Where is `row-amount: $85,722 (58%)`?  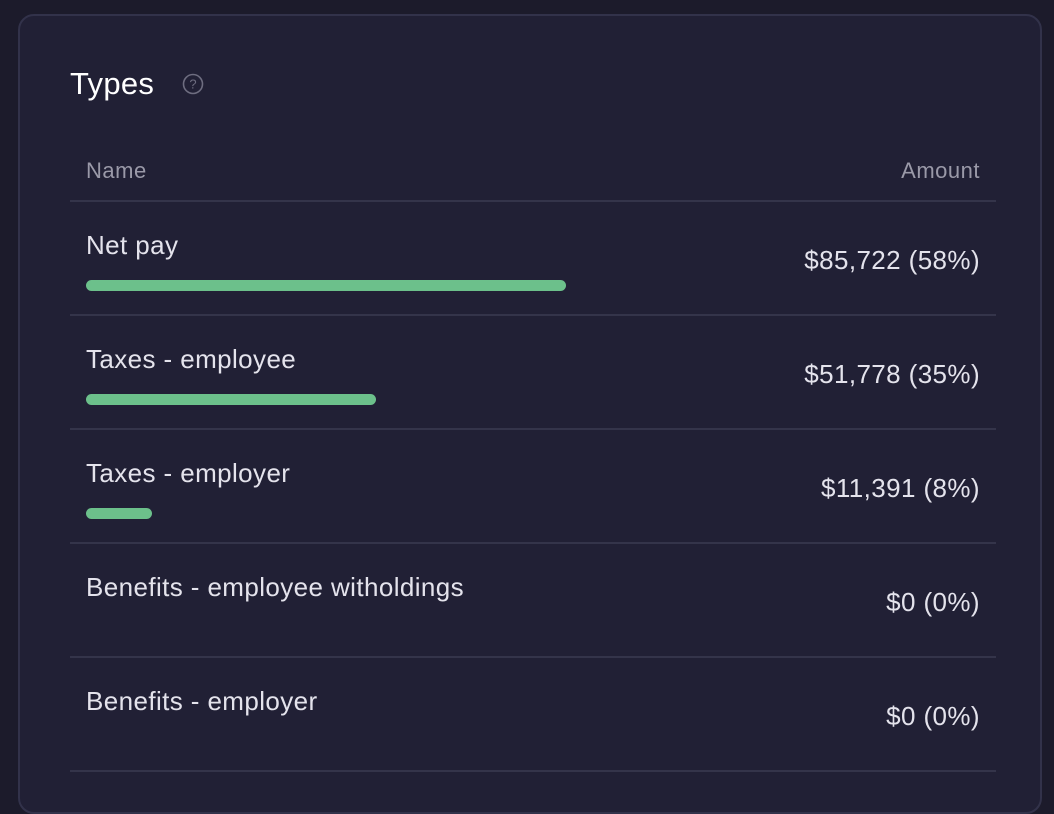
row-amount: $85,722 (58%) is located at coordinates (892, 260).